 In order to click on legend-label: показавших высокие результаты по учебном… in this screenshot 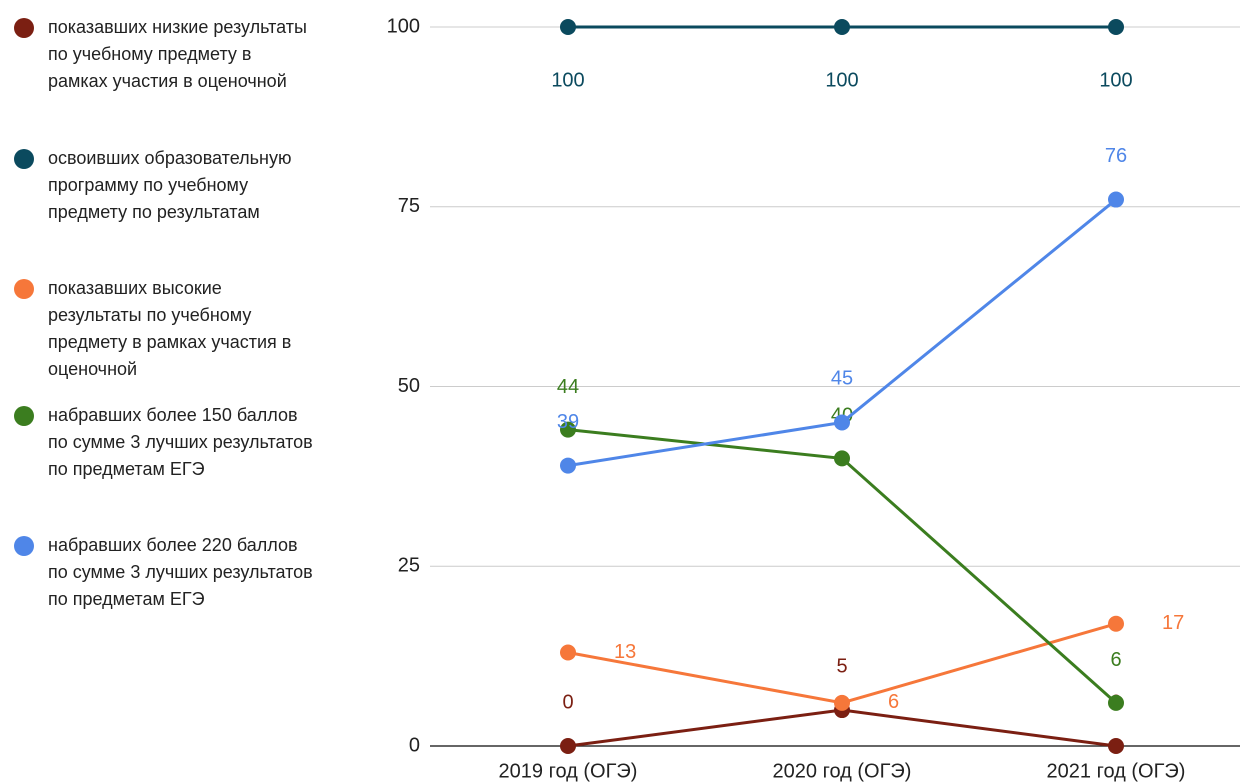, I will do `click(170, 328)`.